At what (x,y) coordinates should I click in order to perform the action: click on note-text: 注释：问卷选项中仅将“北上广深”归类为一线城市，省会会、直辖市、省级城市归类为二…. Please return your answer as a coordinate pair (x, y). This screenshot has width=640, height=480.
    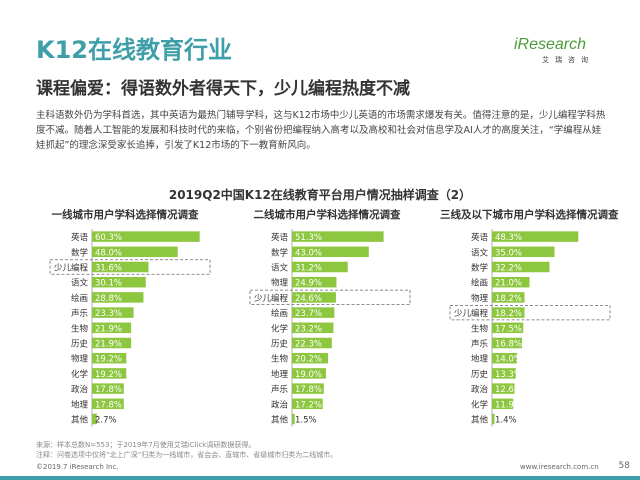
    Looking at the image, I should click on (187, 455).